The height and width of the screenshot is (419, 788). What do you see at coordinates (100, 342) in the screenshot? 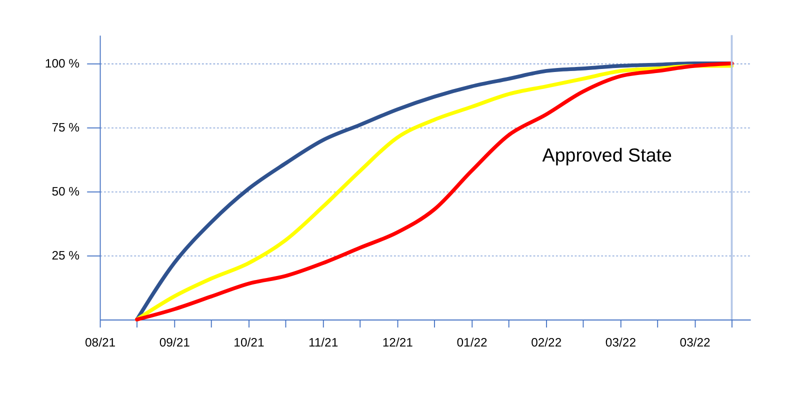
I see `x-tick-label: 08/21` at bounding box center [100, 342].